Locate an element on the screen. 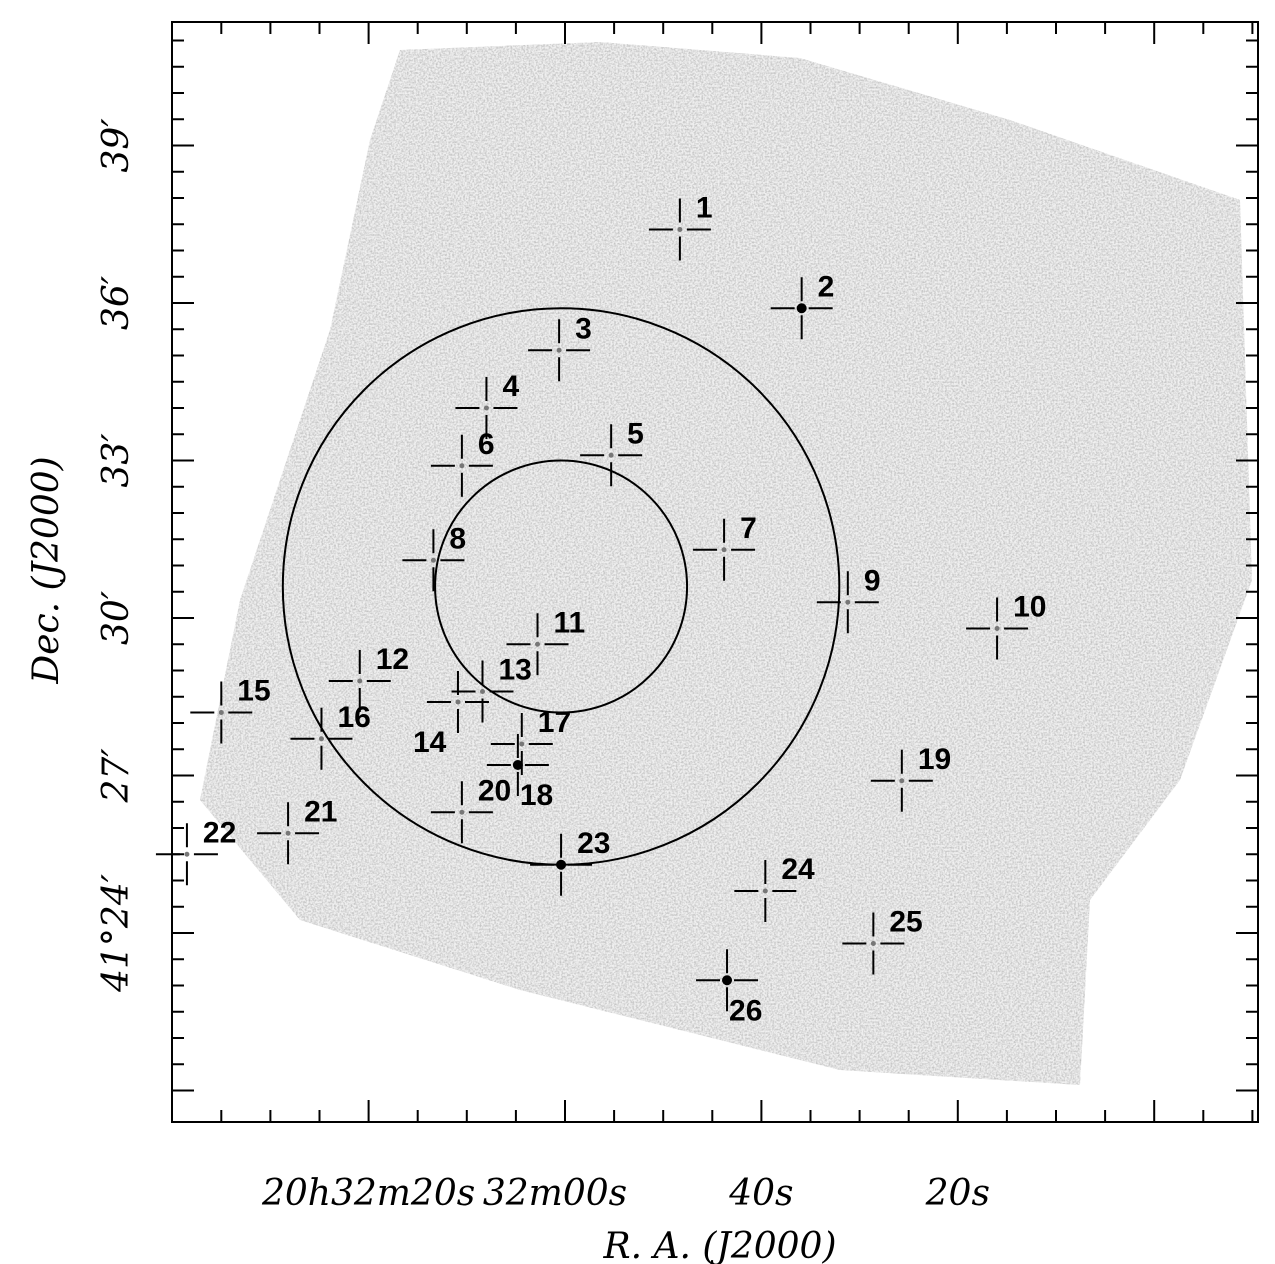  source-label: 8 is located at coordinates (457, 538).